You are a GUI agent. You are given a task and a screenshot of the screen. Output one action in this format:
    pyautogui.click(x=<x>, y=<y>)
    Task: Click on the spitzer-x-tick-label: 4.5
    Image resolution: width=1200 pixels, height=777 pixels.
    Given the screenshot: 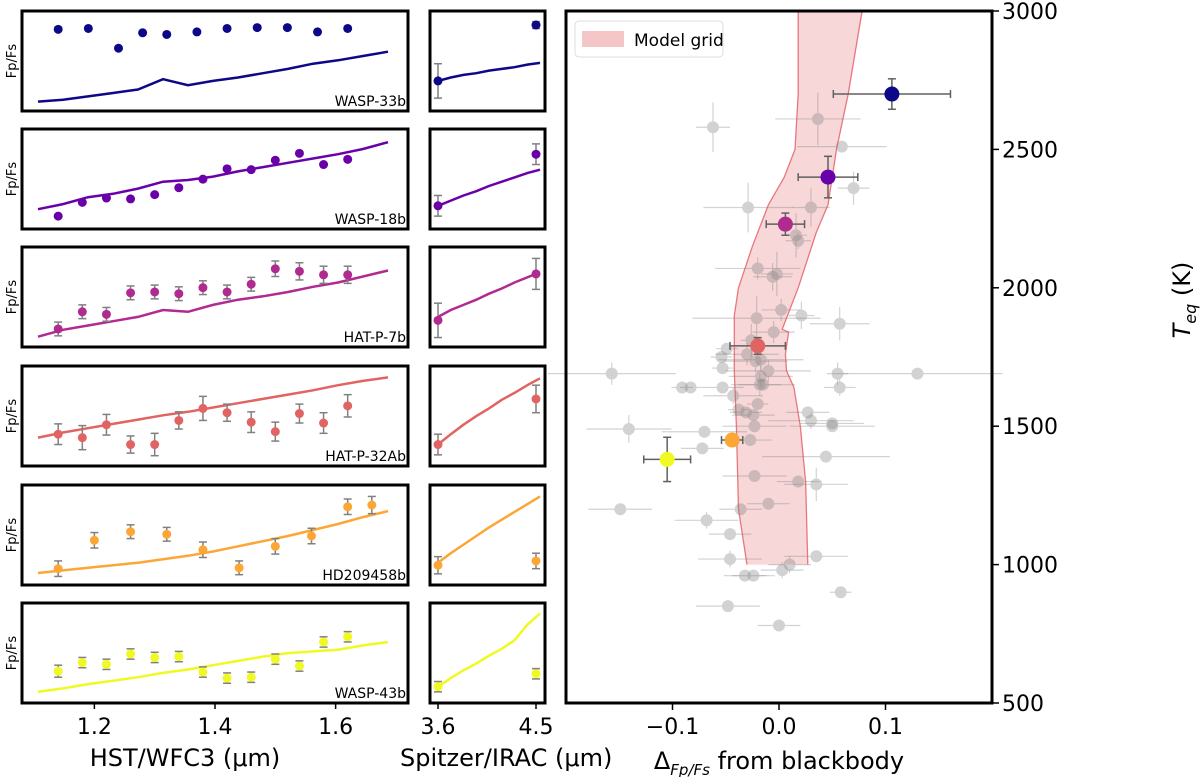 What is the action you would take?
    pyautogui.click(x=536, y=727)
    